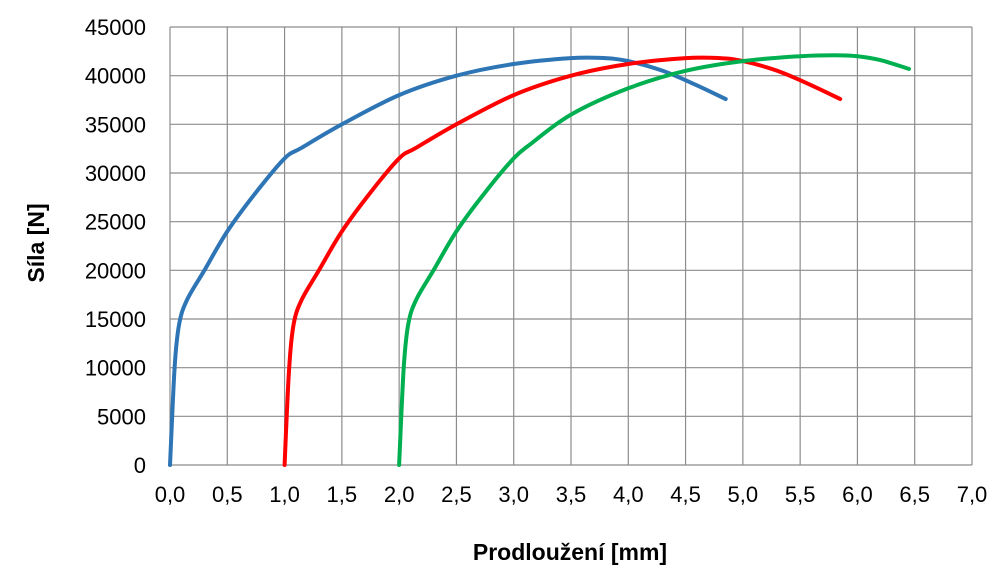 This screenshot has height=576, width=998. Describe the element at coordinates (170, 494) in the screenshot. I see `x-tick-label: 0,0` at that location.